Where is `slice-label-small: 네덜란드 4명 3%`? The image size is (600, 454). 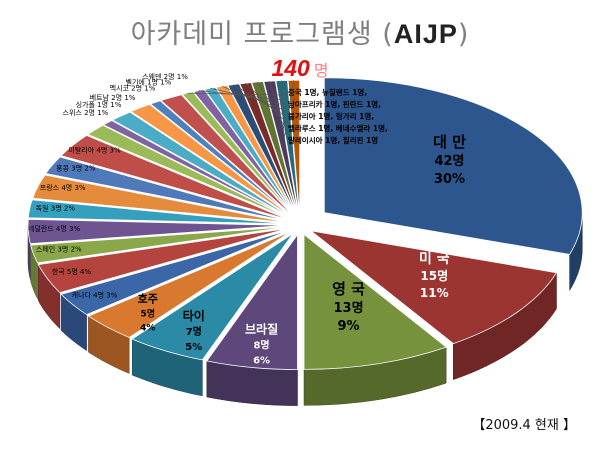
slice-label-small: 네덜란드 4명 3% is located at coordinates (54, 228).